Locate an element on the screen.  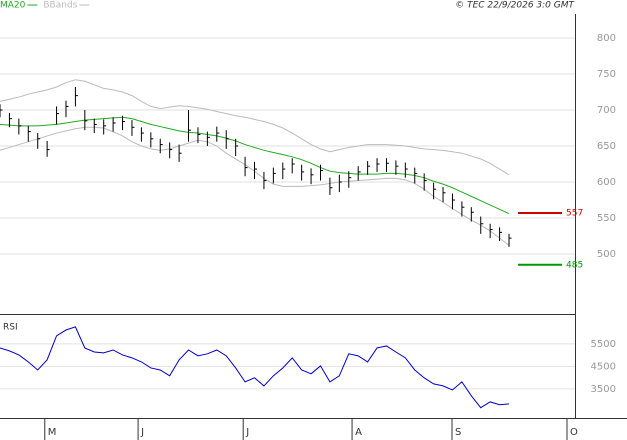
y-tick-label: 600 is located at coordinates (606, 182).